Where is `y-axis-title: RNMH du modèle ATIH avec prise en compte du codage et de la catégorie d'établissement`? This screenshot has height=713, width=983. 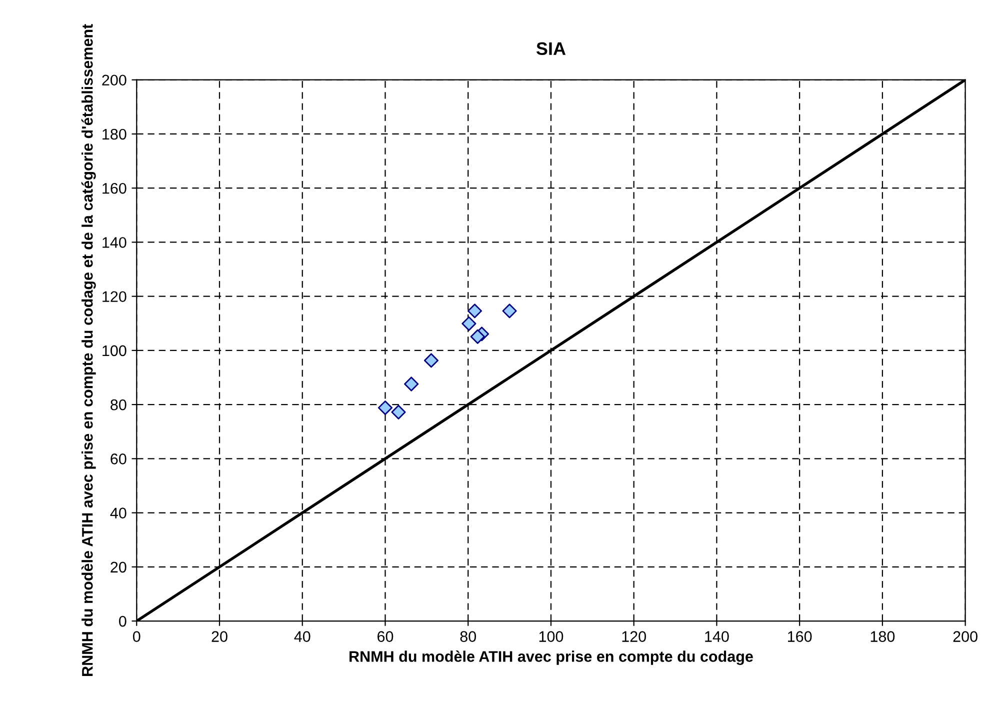 y-axis-title: RNMH du modèle ATIH avec prise en compte du codage et de la catégorie d'établissement is located at coordinates (88, 350).